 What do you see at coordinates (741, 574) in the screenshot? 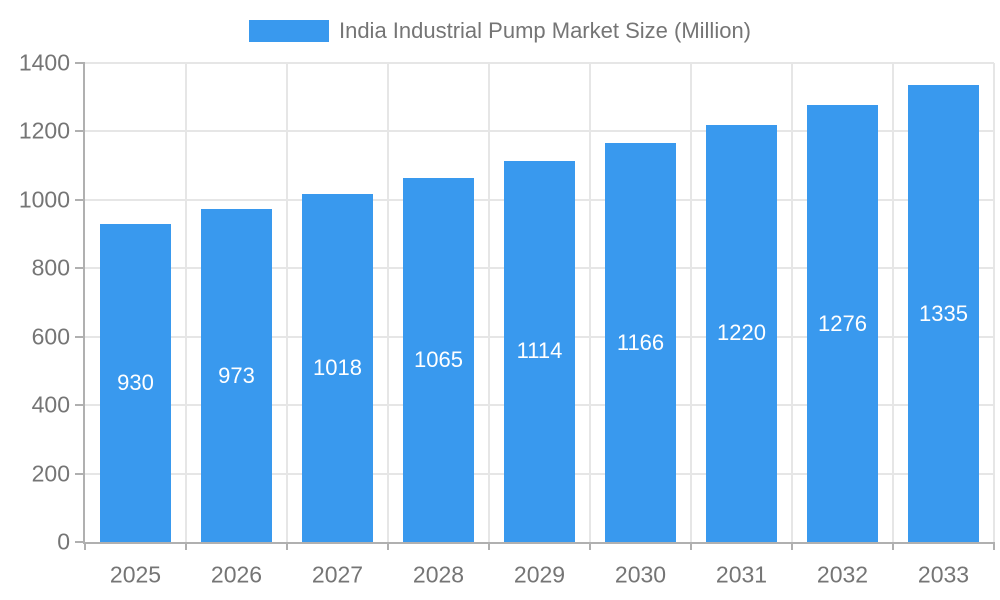
I see `x-axis-tick-label: 2031` at bounding box center [741, 574].